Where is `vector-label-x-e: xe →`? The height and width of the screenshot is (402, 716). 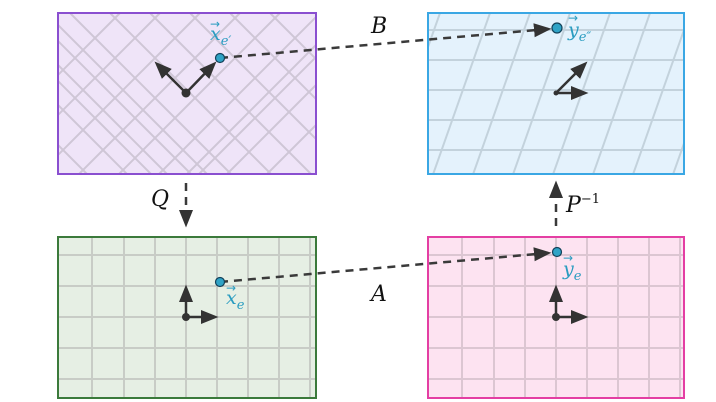 vector-label-x-e: xe → is located at coordinates (235, 297).